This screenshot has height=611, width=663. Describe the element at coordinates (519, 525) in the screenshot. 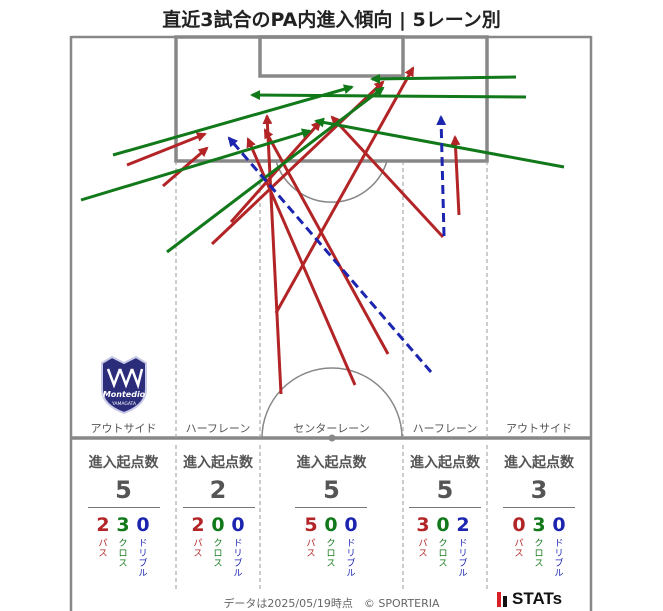

I see `lane-4-pass-count: 0` at that location.